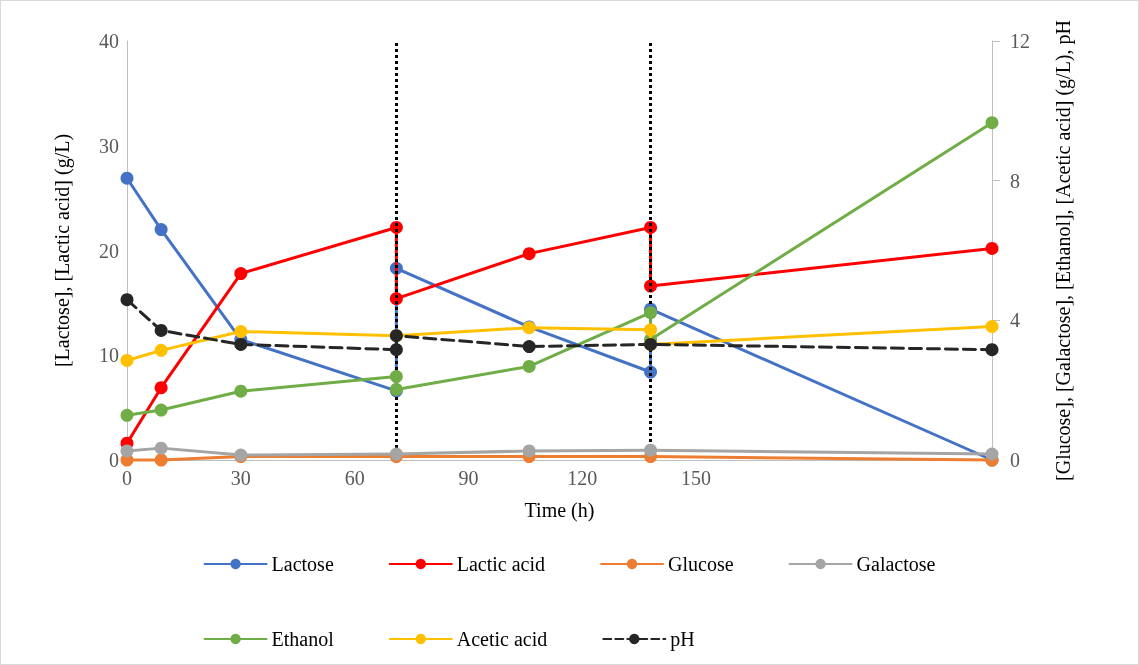  I want to click on legend-label: Acetic acid, so click(502, 639).